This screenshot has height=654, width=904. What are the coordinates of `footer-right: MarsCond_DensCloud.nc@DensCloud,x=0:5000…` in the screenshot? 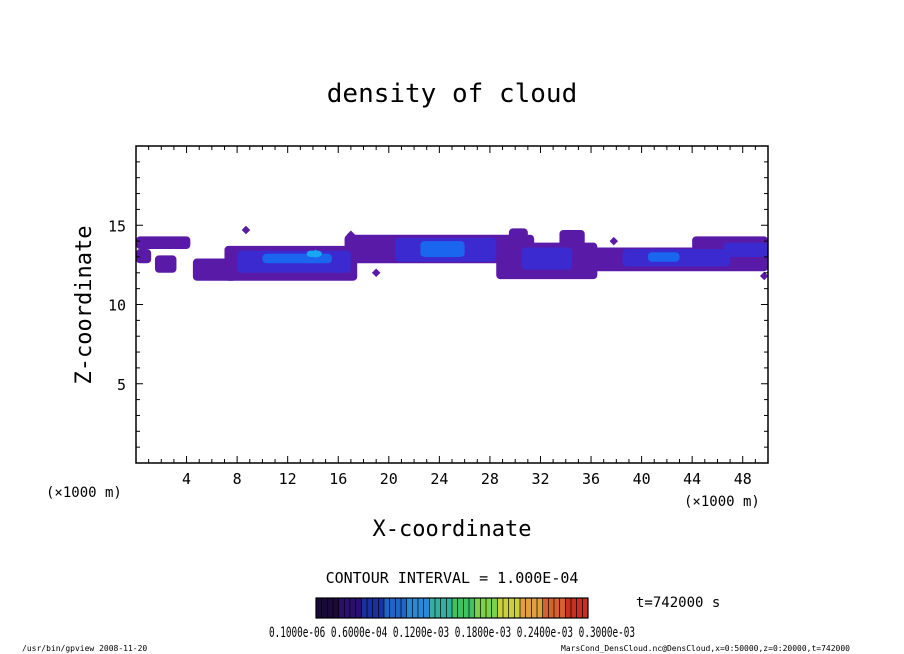 It's located at (705, 648).